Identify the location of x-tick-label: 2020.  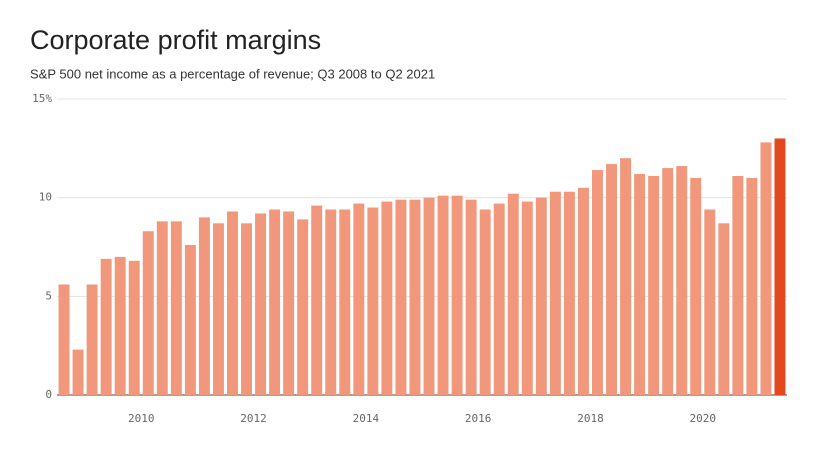
(703, 418).